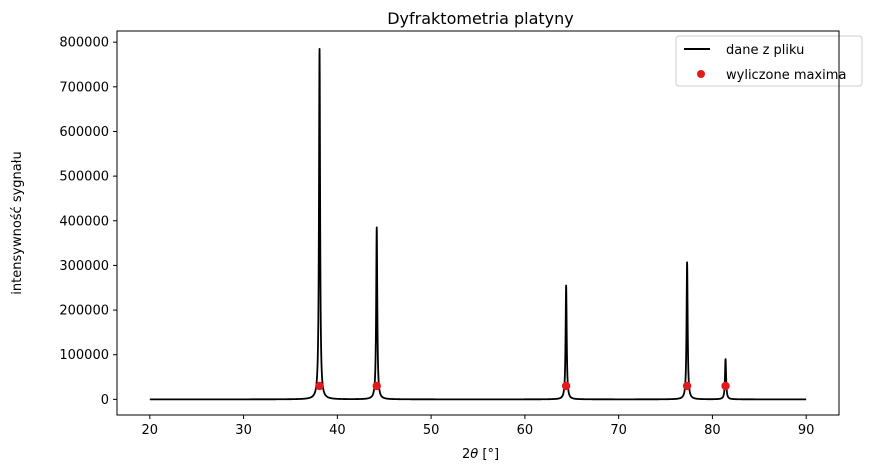 The image size is (877, 472). I want to click on y-tick-label: 500000, so click(84, 177).